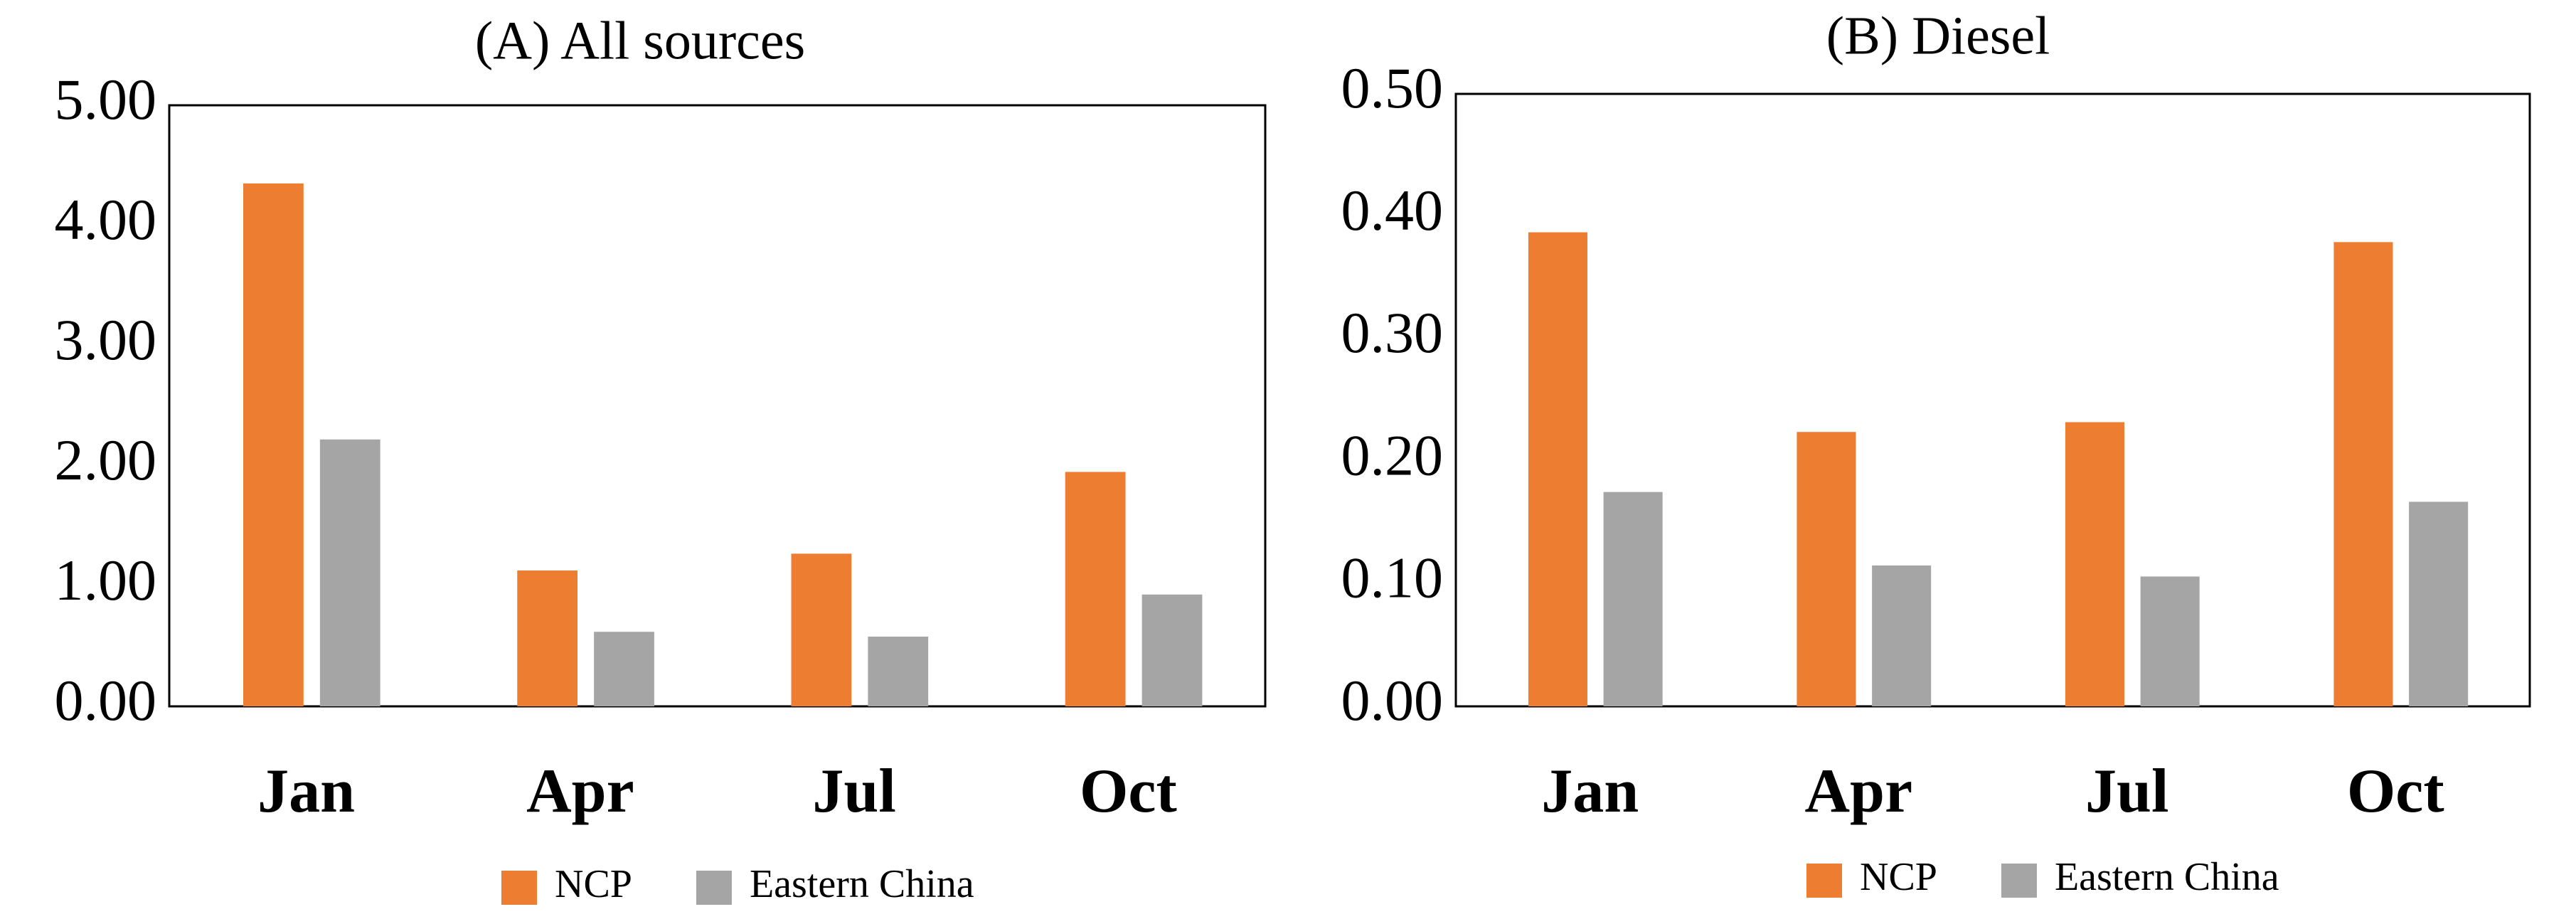  What do you see at coordinates (1392, 211) in the screenshot?
I see `y-tick-label: 0.40` at bounding box center [1392, 211].